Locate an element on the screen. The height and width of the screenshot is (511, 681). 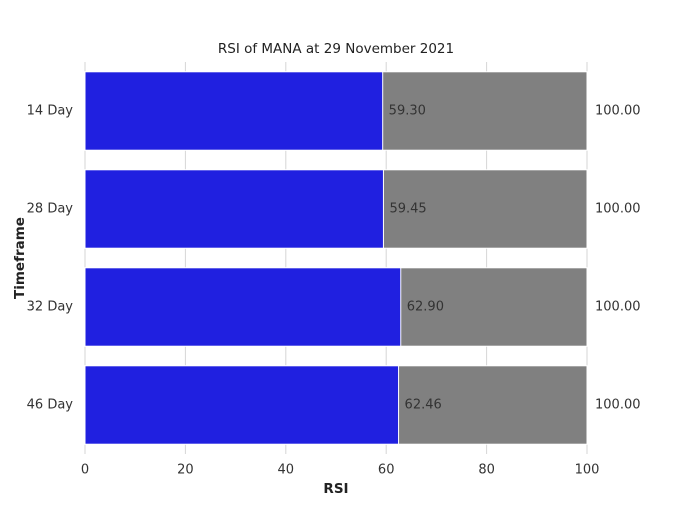
x-tick-label: 60 is located at coordinates (386, 470).